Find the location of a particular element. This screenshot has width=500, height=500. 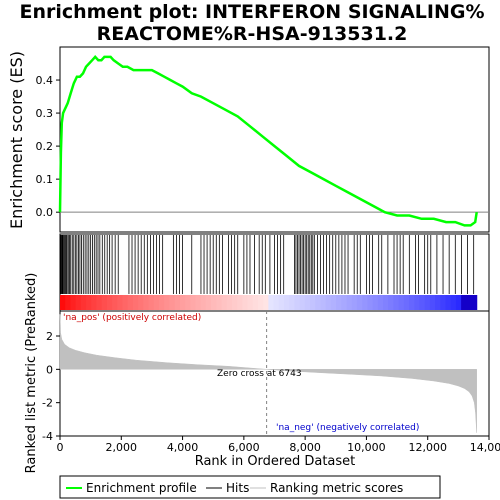

x-tick-label: 8,000 is located at coordinates (305, 447).